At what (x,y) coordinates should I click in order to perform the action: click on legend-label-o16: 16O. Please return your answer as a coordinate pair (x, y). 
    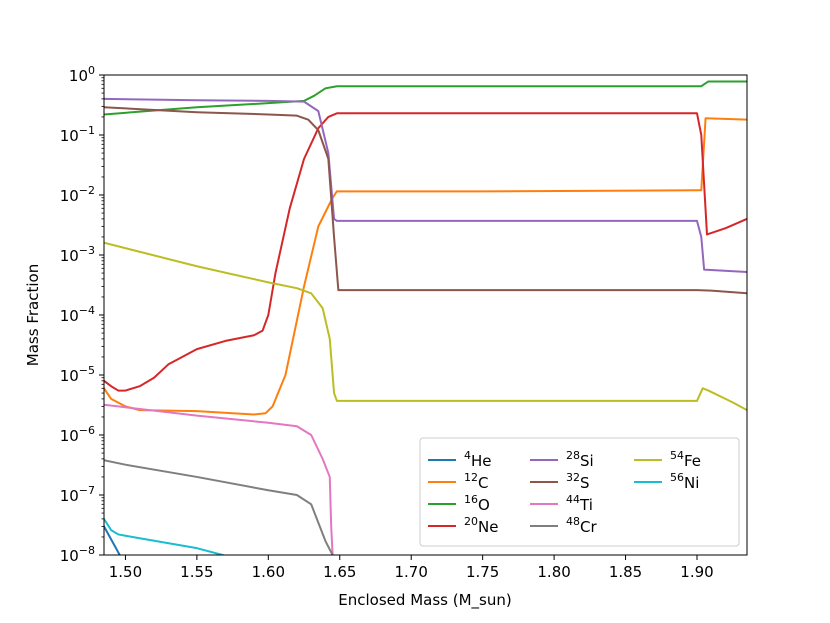
    Looking at the image, I should click on (477, 503).